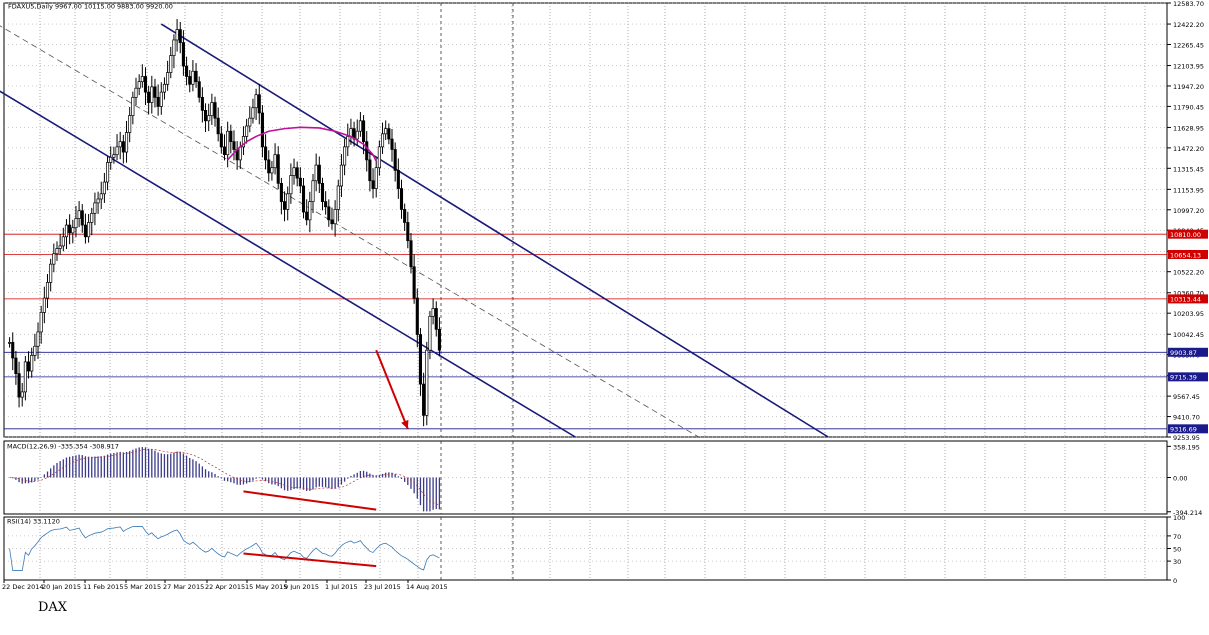 The width and height of the screenshot is (1209, 635). Describe the element at coordinates (225, 586) in the screenshot. I see `x-tick-label: 22 Apr 2015` at that location.